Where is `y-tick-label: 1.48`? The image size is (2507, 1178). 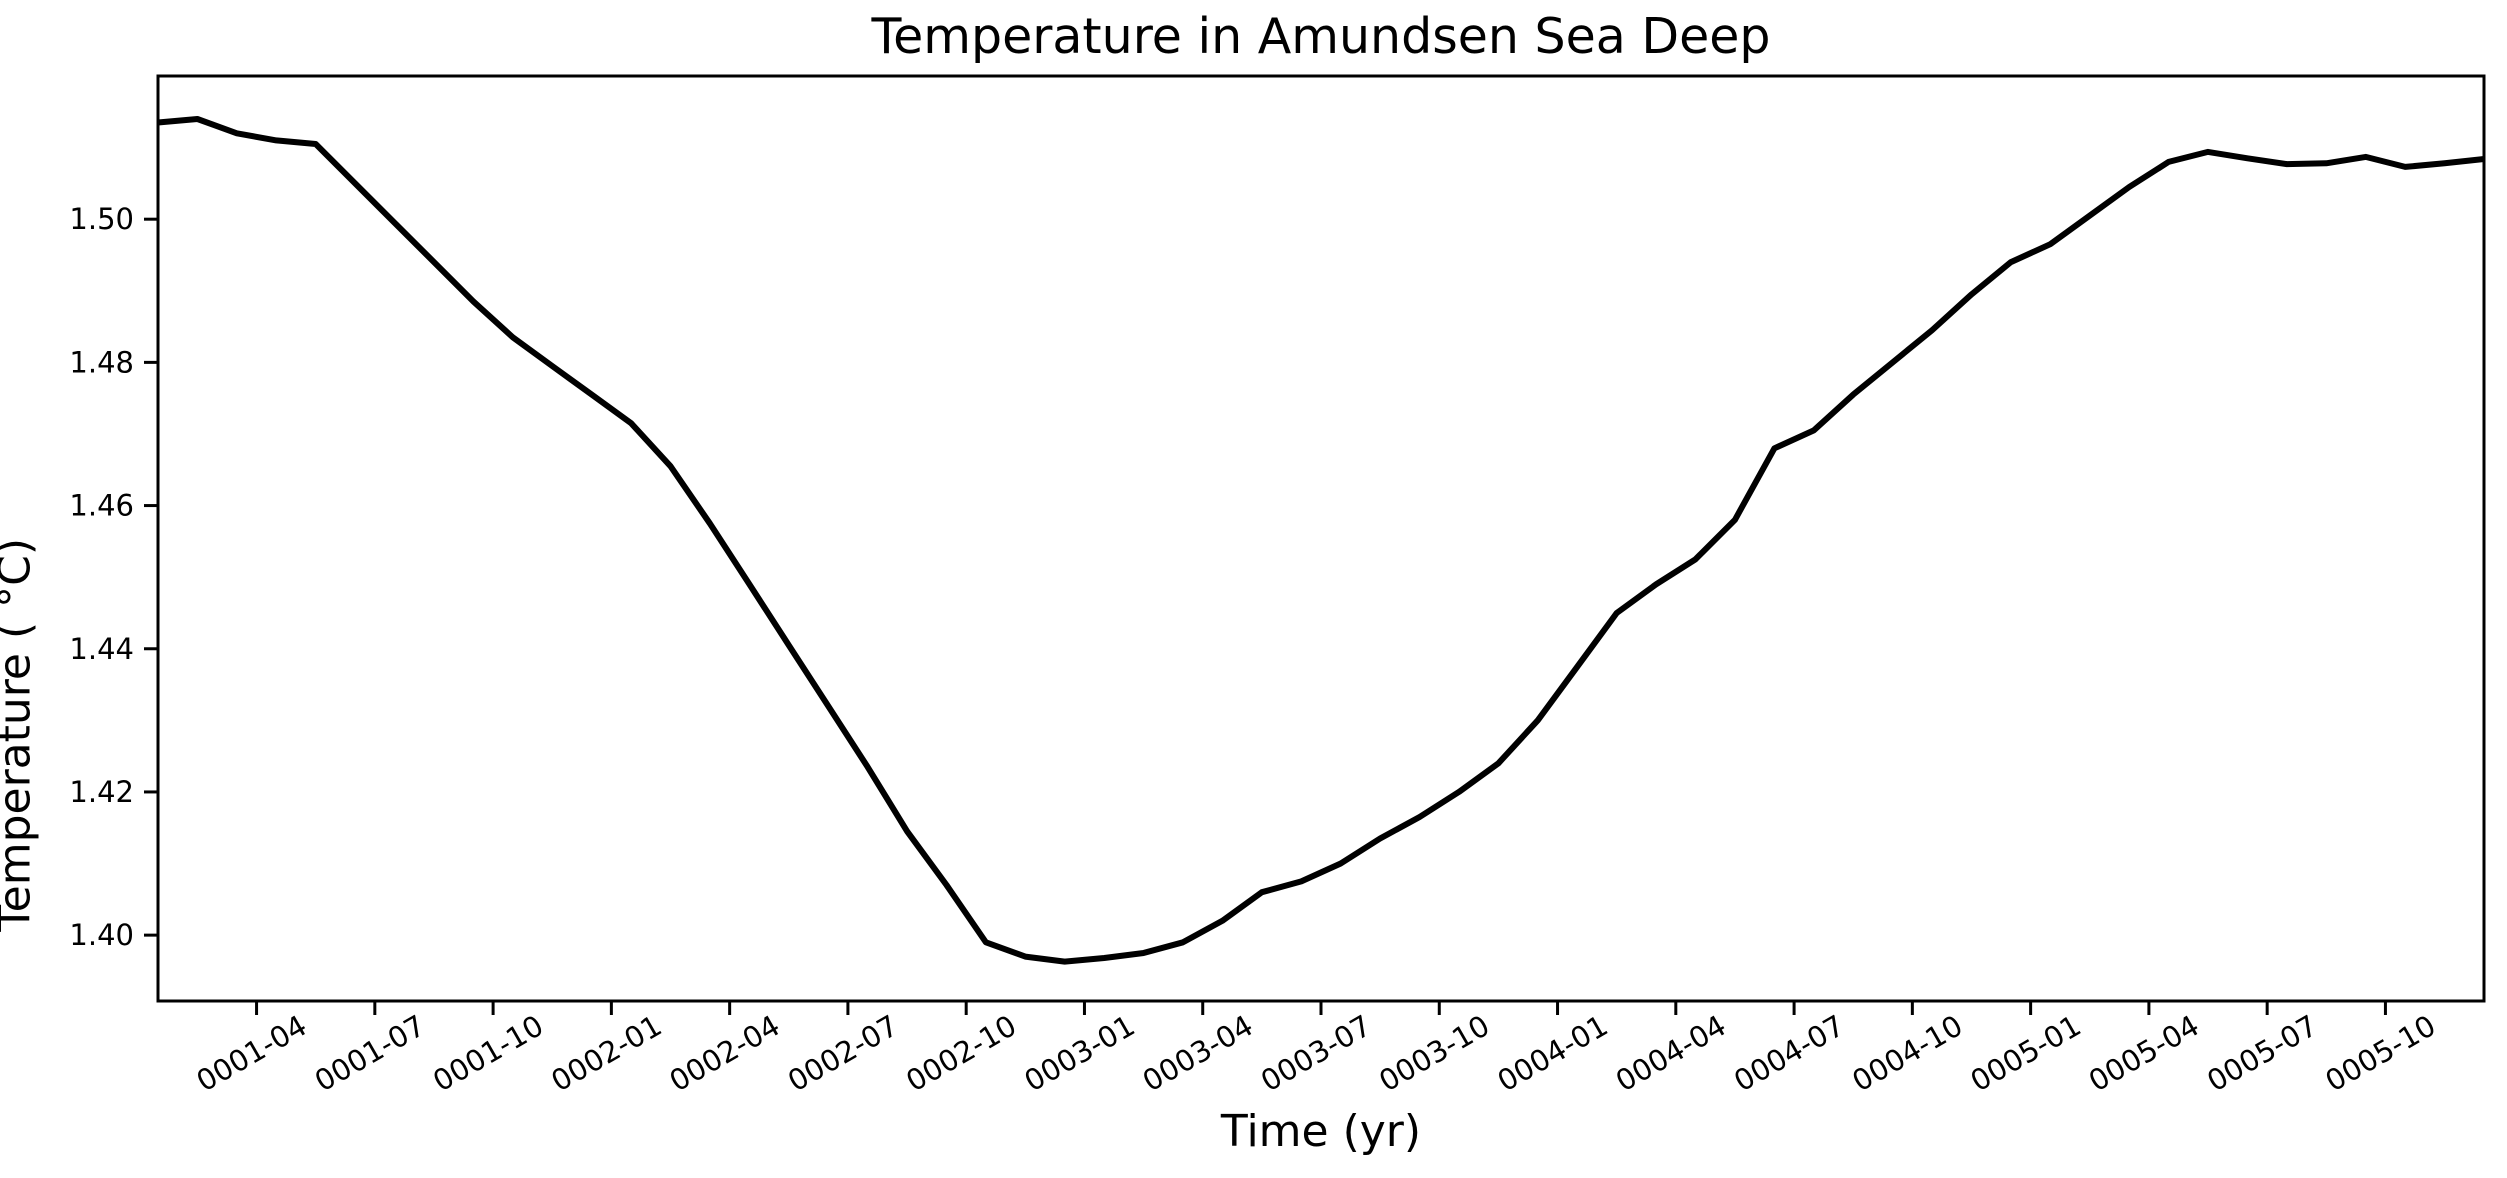
y-tick-label: 1.48 is located at coordinates (101, 362).